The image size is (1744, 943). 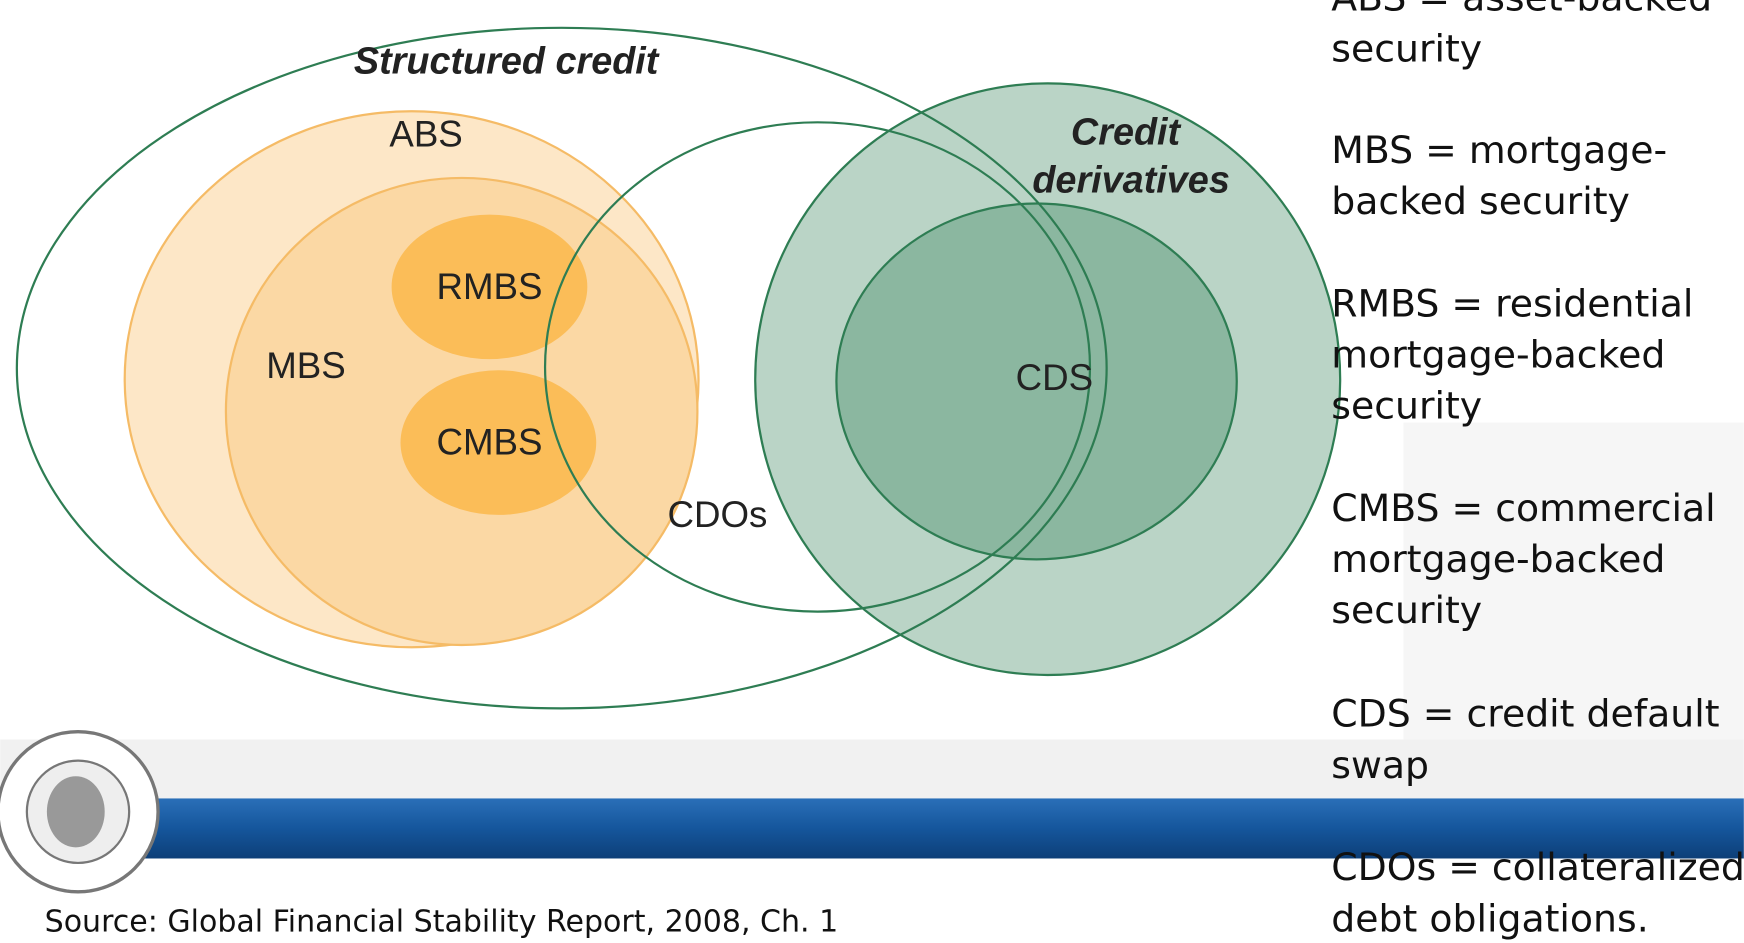 I want to click on definition-line: CDS = credit default, so click(x=1525, y=714).